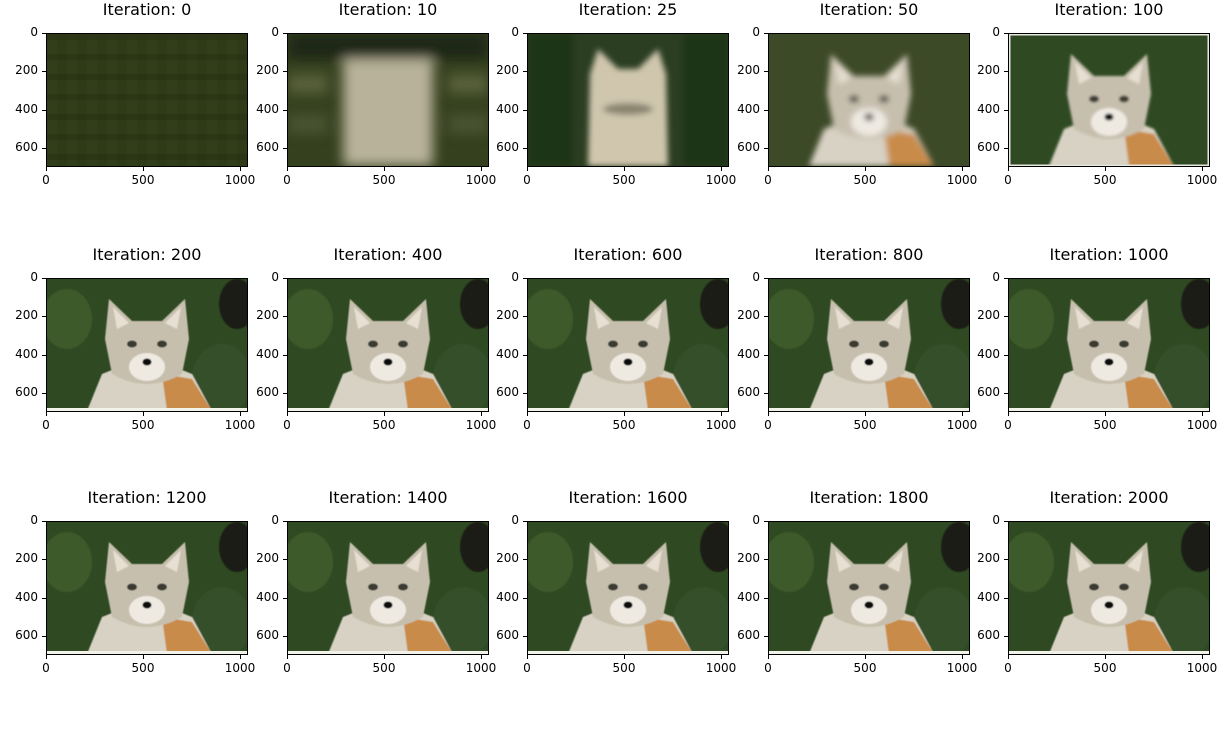 Image resolution: width=1231 pixels, height=741 pixels. I want to click on subplot-panel: Iteration: 1400 0 200 400 600 0 500 1000, so click(391, 614).